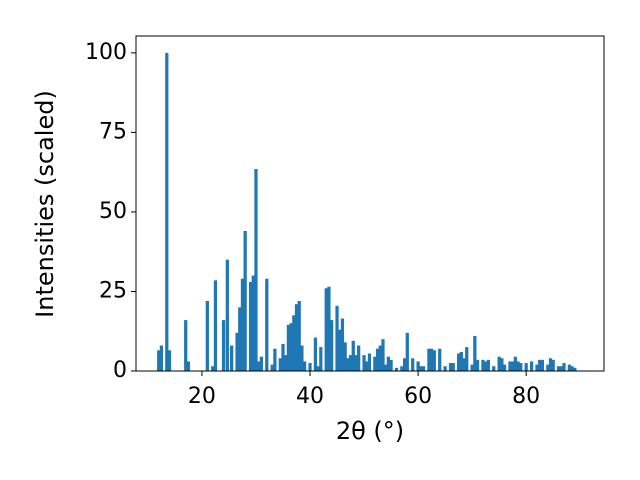  I want to click on y-tick-label: 50, so click(113, 211).